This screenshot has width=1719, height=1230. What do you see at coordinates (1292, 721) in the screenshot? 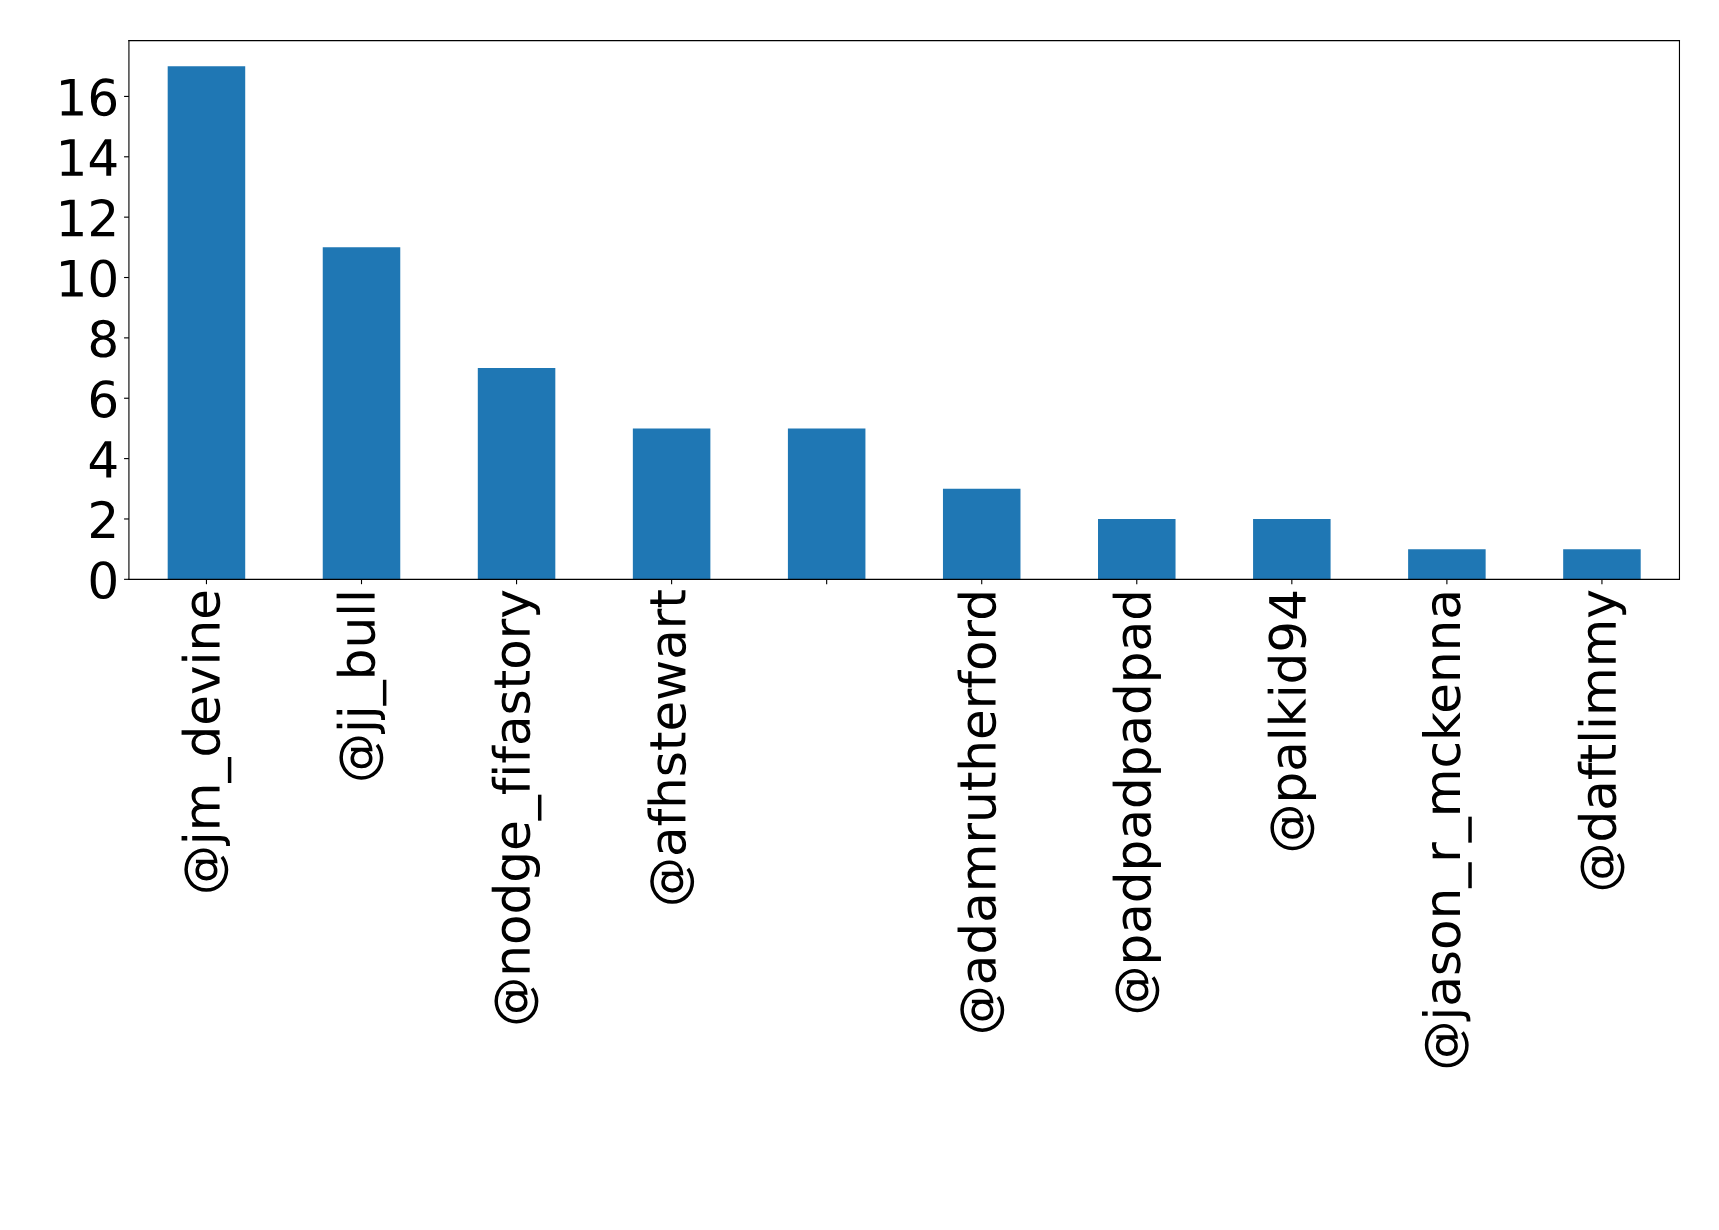
I see `x-tick-label: @palkid94` at bounding box center [1292, 721].